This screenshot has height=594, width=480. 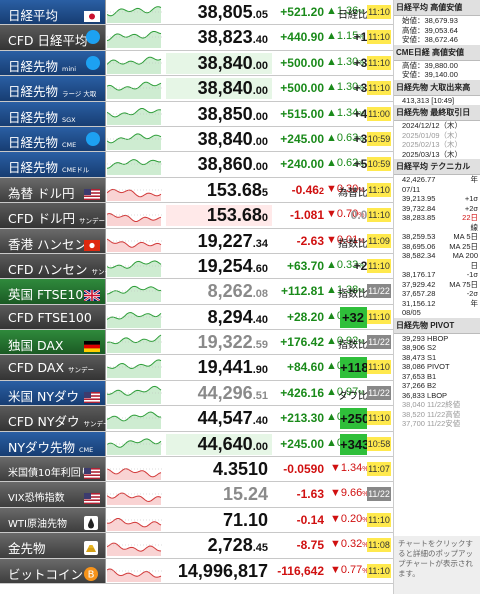 What do you see at coordinates (53, 469) in the screenshot?
I see `instrument-name: 米国債10年利回り` at bounding box center [53, 469].